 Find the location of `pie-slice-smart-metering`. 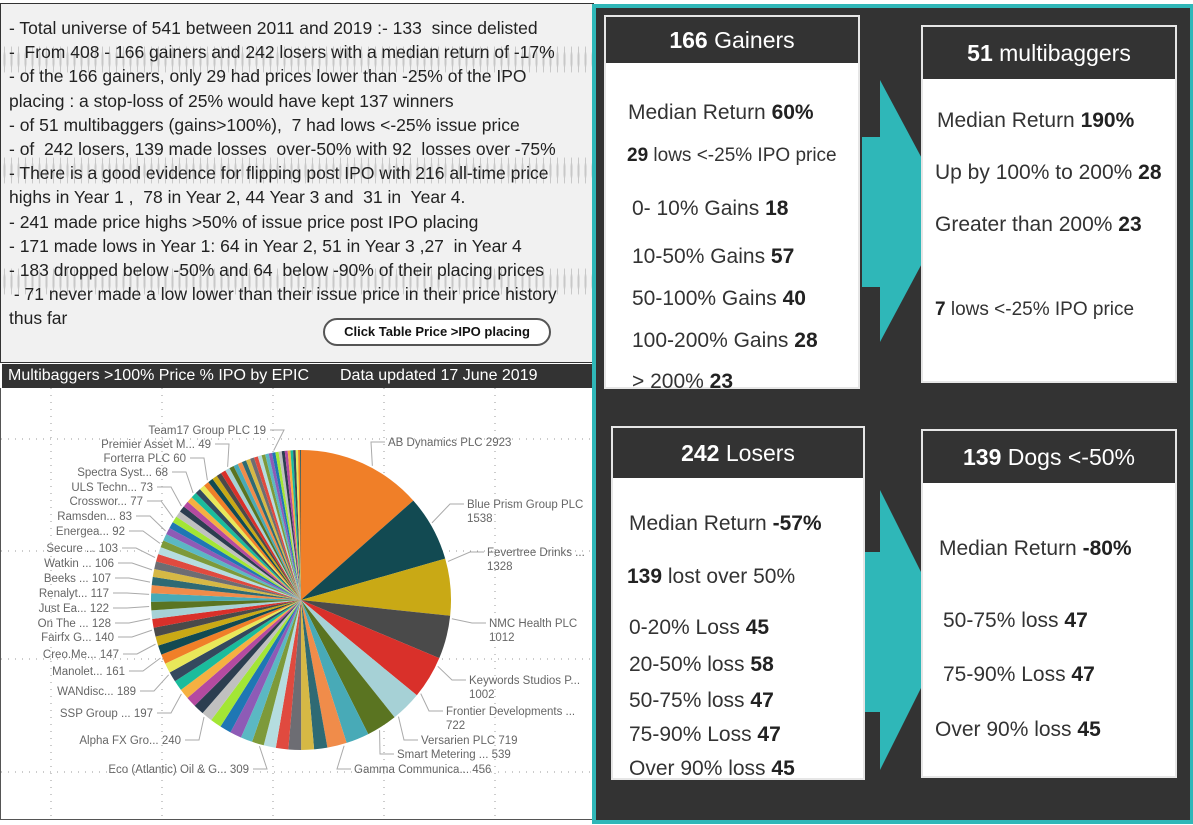

pie-slice-smart-metering is located at coordinates (335, 671).